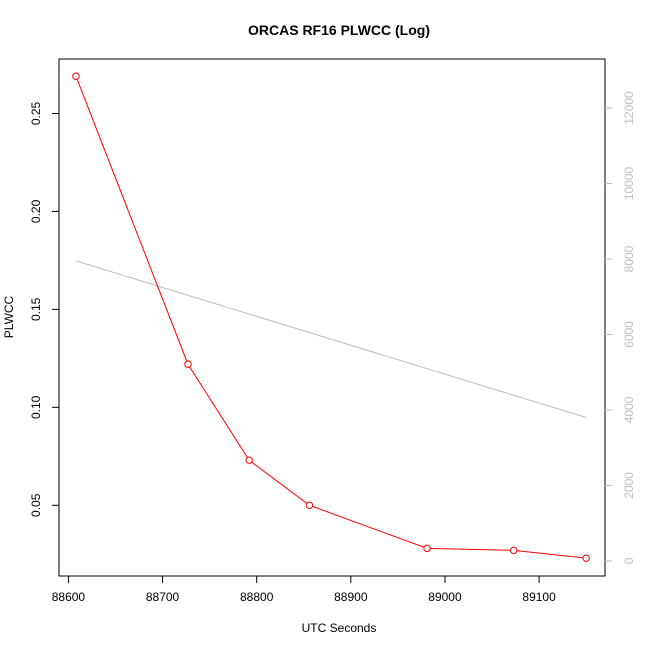 The height and width of the screenshot is (650, 650). What do you see at coordinates (629, 258) in the screenshot?
I see `y2-tick-label: 8000` at bounding box center [629, 258].